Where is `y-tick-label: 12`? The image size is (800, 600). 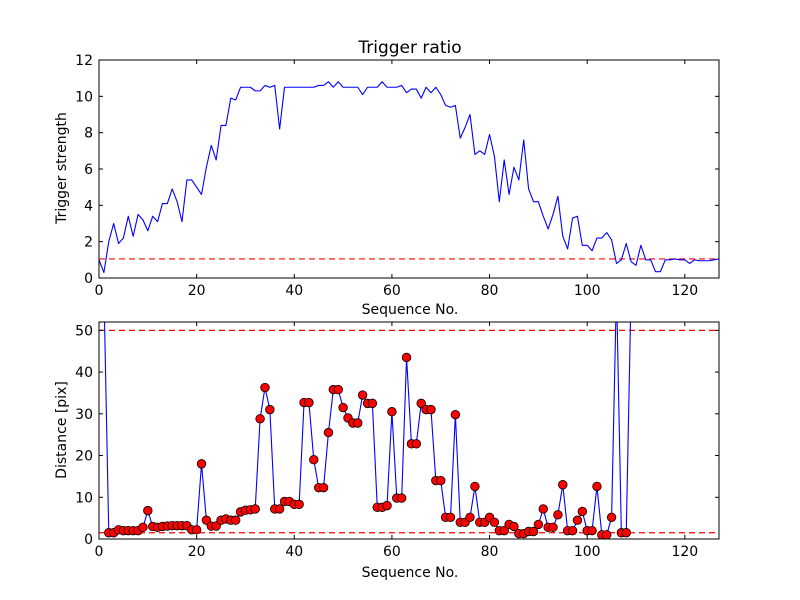 y-tick-label: 12 is located at coordinates (84, 61).